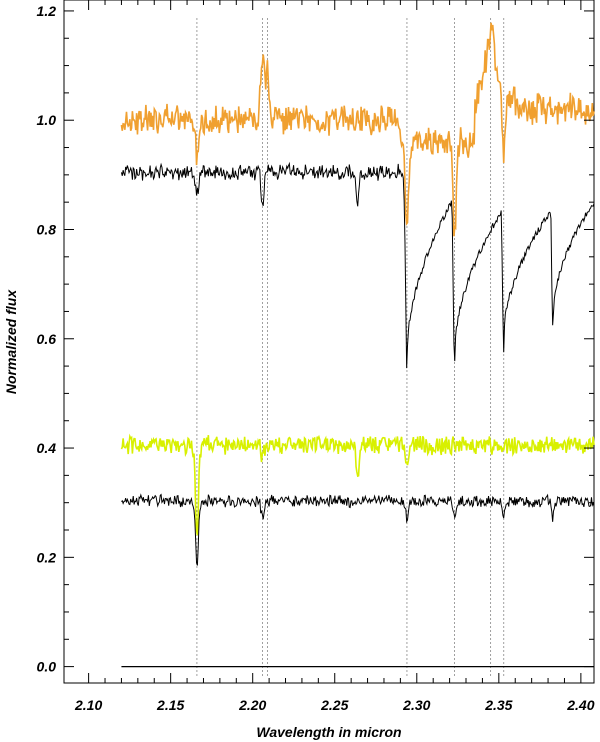  Describe the element at coordinates (498, 705) in the screenshot. I see `x-tick-label-5: 2.35` at that location.